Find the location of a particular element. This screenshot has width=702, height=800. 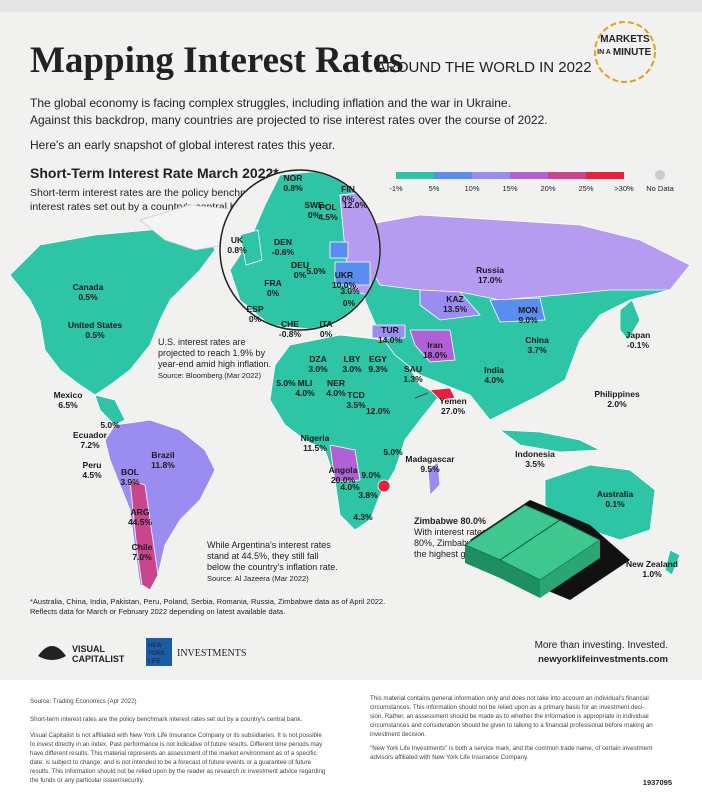

country-name: UK is located at coordinates (237, 240).